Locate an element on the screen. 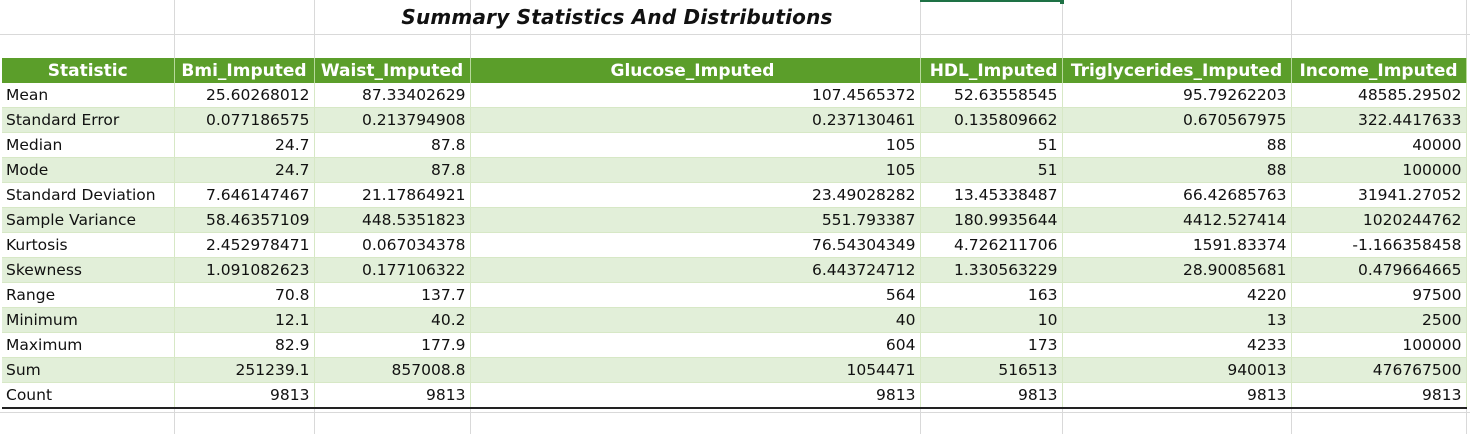 Image resolution: width=1470 pixels, height=434 pixels. value-cell: 48585.29502 is located at coordinates (1379, 95).